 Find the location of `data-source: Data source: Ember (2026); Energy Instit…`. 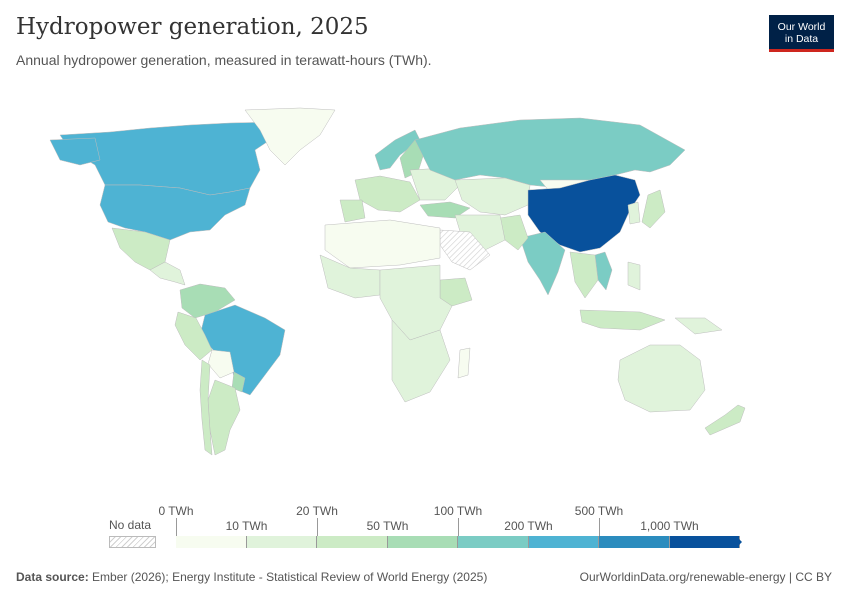

data-source: Data source: Ember (2026); Energy Instit… is located at coordinates (251, 577).